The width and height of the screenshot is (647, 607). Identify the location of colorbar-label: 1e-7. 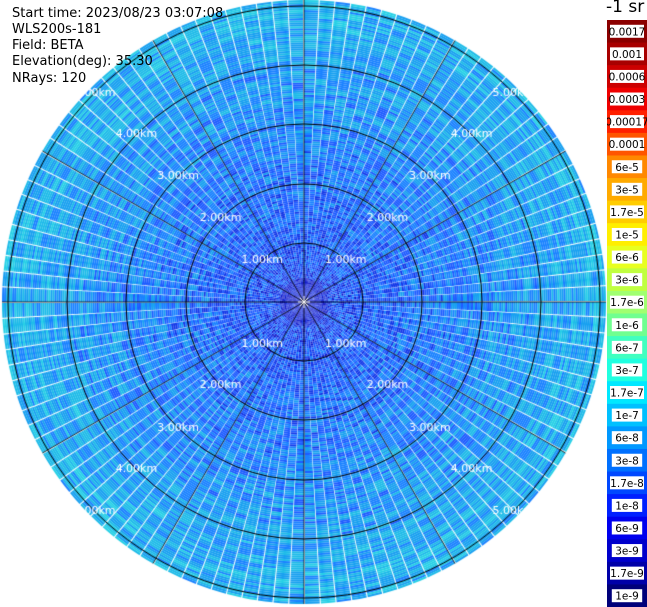
(627, 416).